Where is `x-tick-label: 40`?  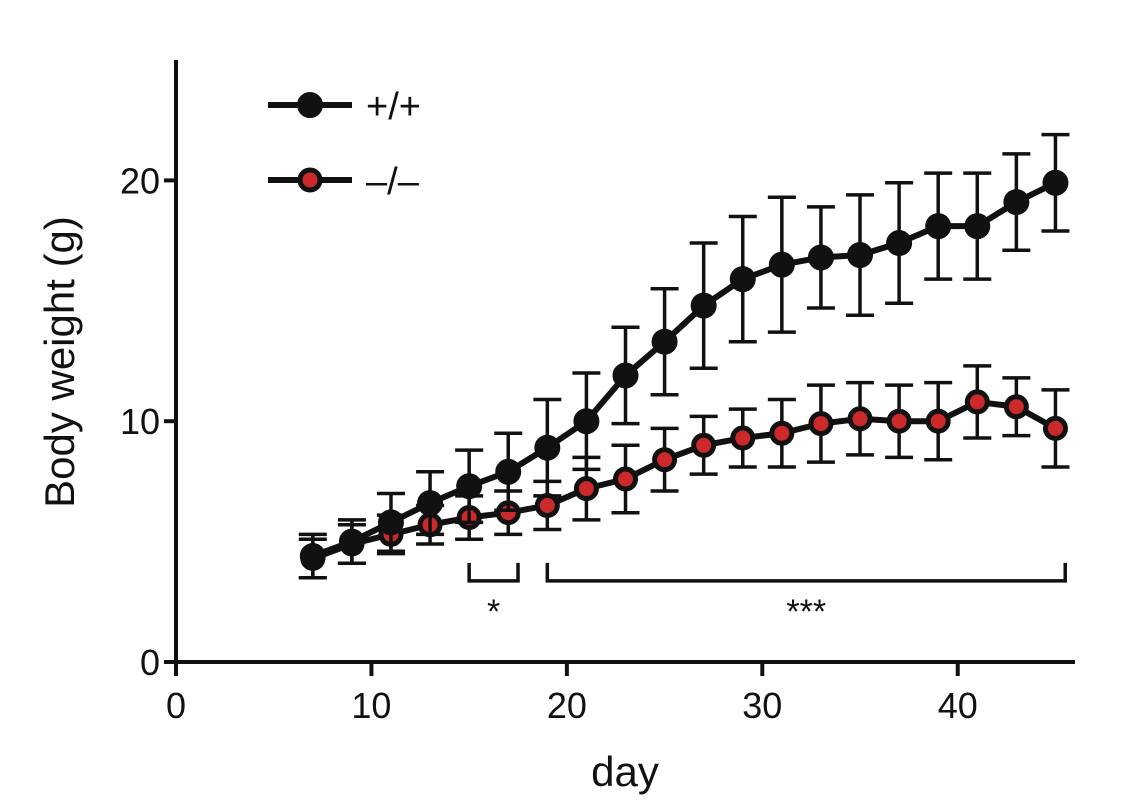
x-tick-label: 40 is located at coordinates (958, 705).